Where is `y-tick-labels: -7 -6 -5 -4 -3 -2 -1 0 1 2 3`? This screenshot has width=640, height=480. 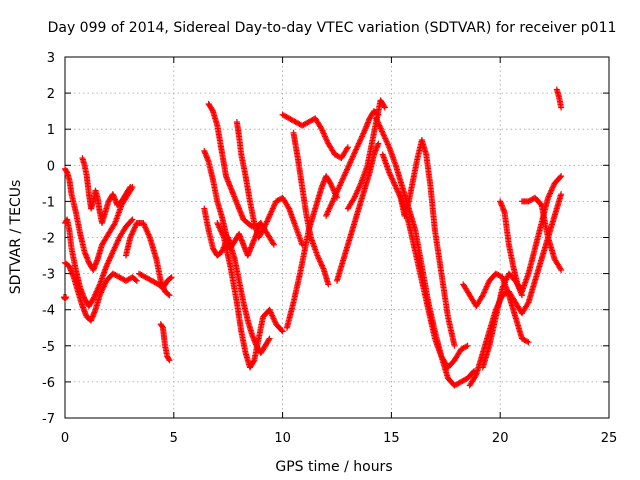 y-tick-labels: -7 -6 -5 -4 -3 -2 -1 0 1 2 3 is located at coordinates (48, 239).